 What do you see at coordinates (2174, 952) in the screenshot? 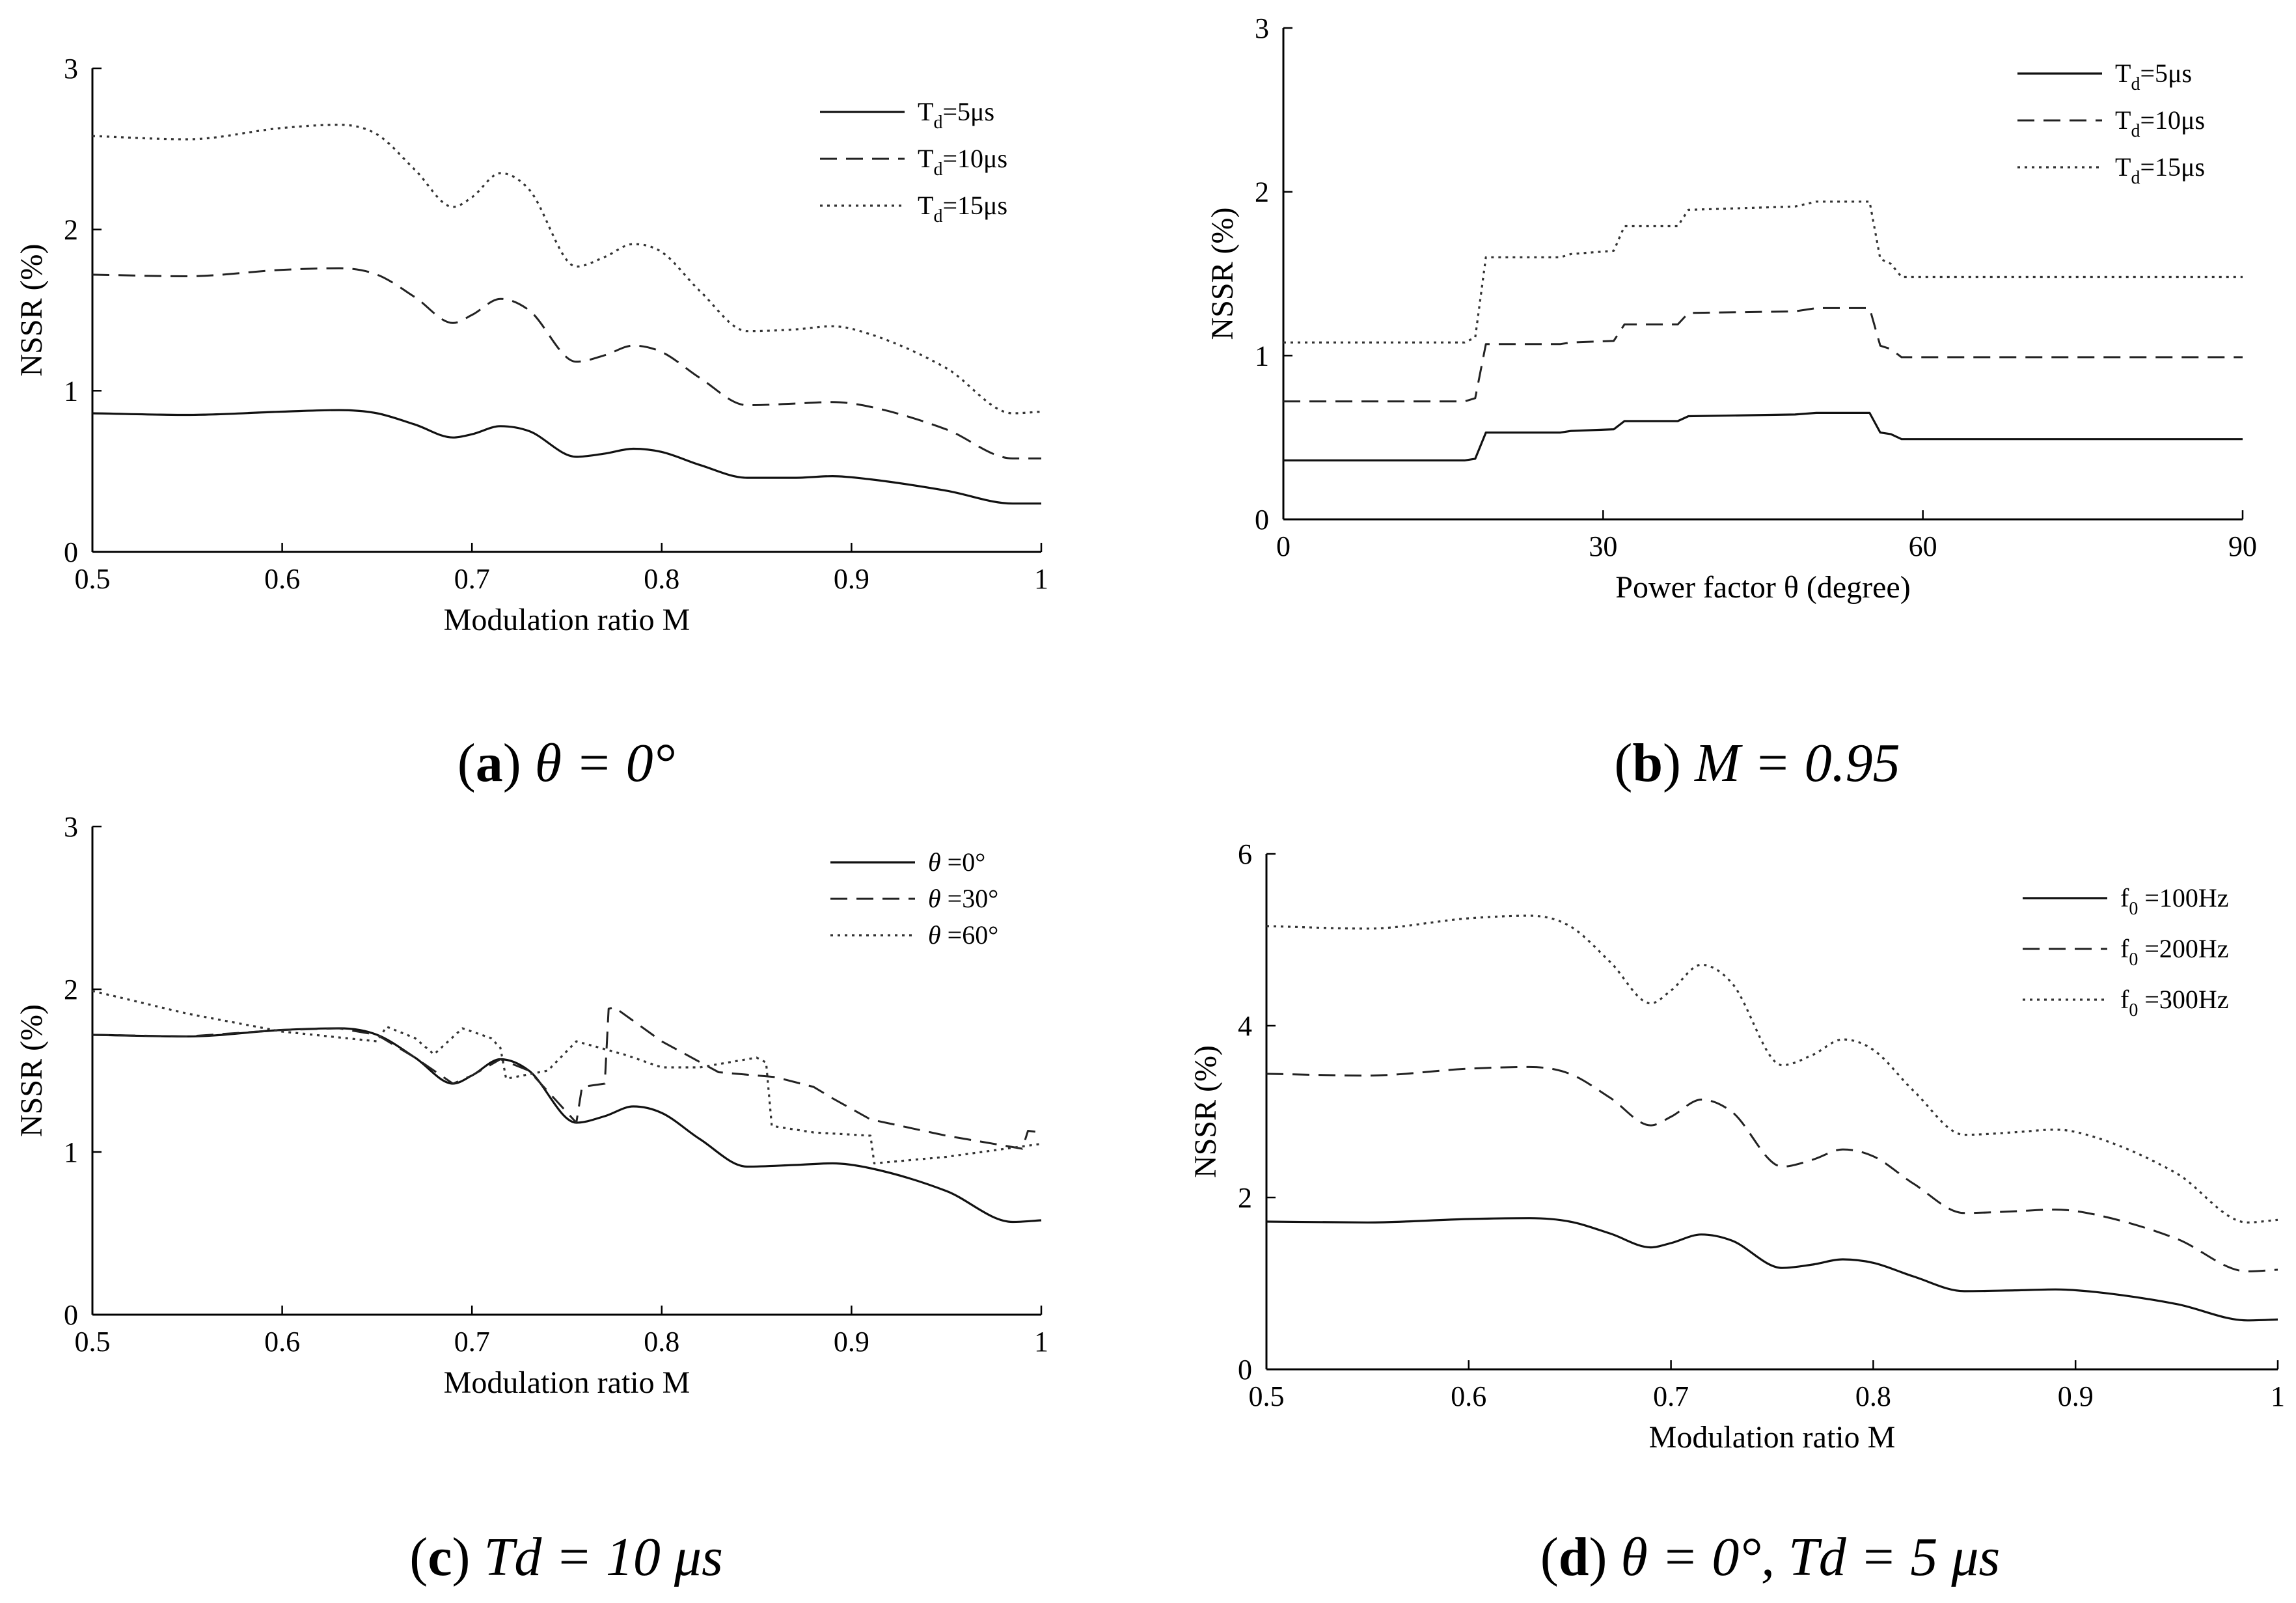
I see `legend-label-2: f0 =200Hz` at bounding box center [2174, 952].